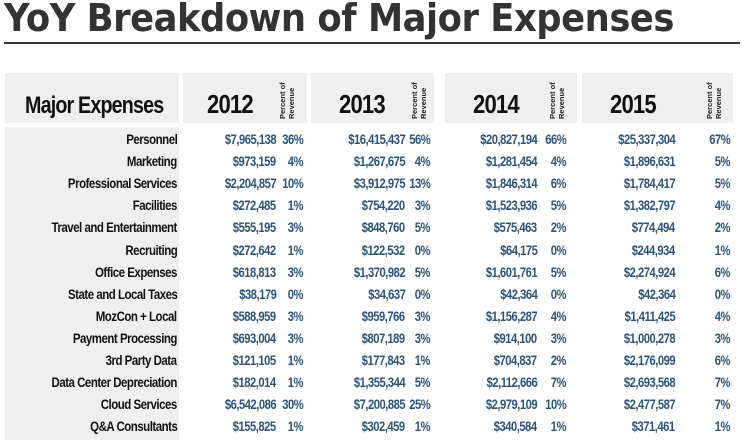  Describe the element at coordinates (620, 382) in the screenshot. I see `amount-cell-2015: $2,693,568` at that location.